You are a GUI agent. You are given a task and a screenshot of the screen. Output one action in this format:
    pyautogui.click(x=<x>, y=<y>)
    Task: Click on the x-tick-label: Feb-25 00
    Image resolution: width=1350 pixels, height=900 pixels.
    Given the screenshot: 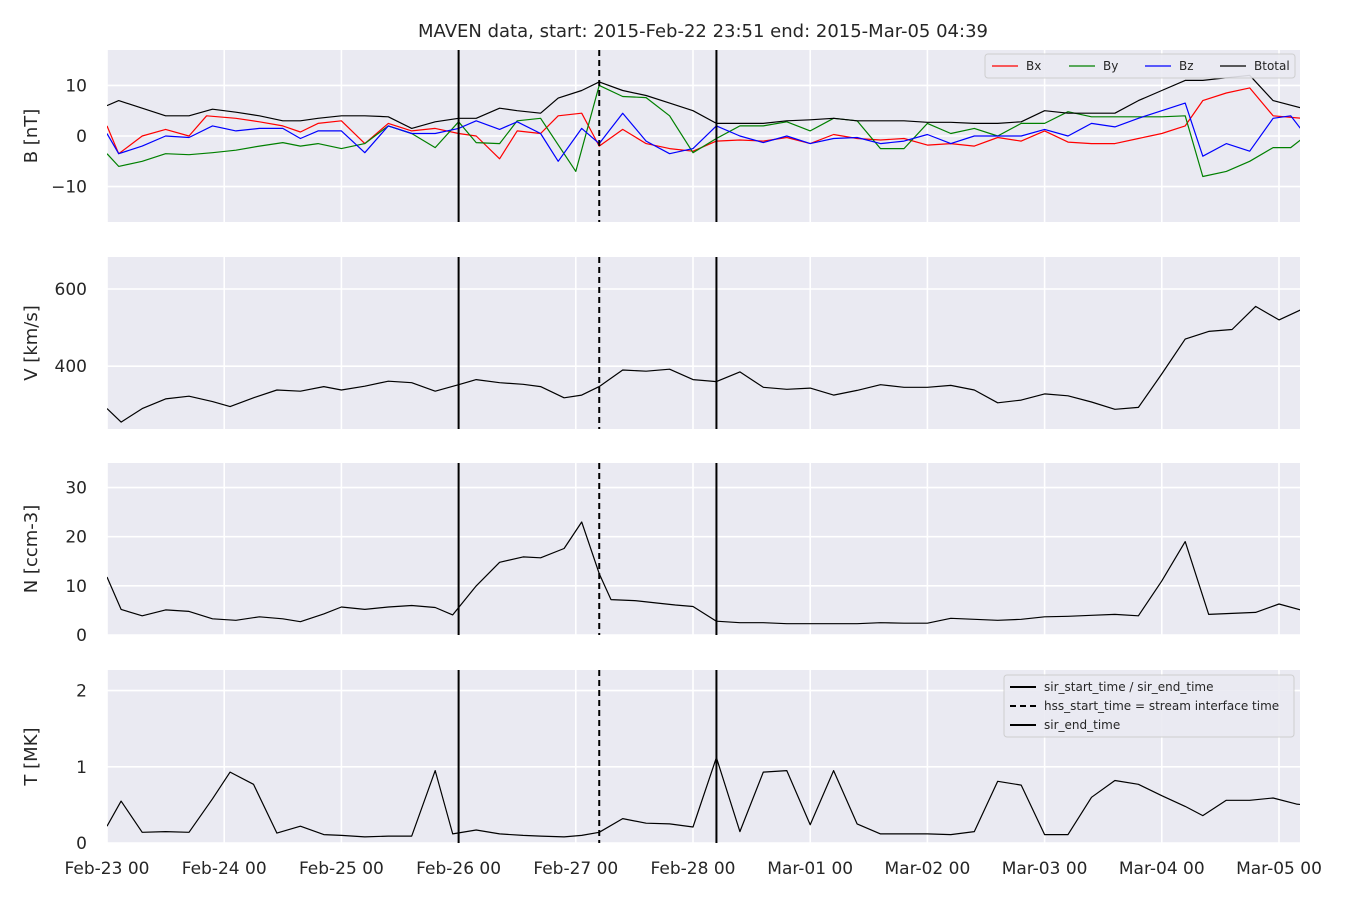 What is the action you would take?
    pyautogui.click(x=341, y=869)
    